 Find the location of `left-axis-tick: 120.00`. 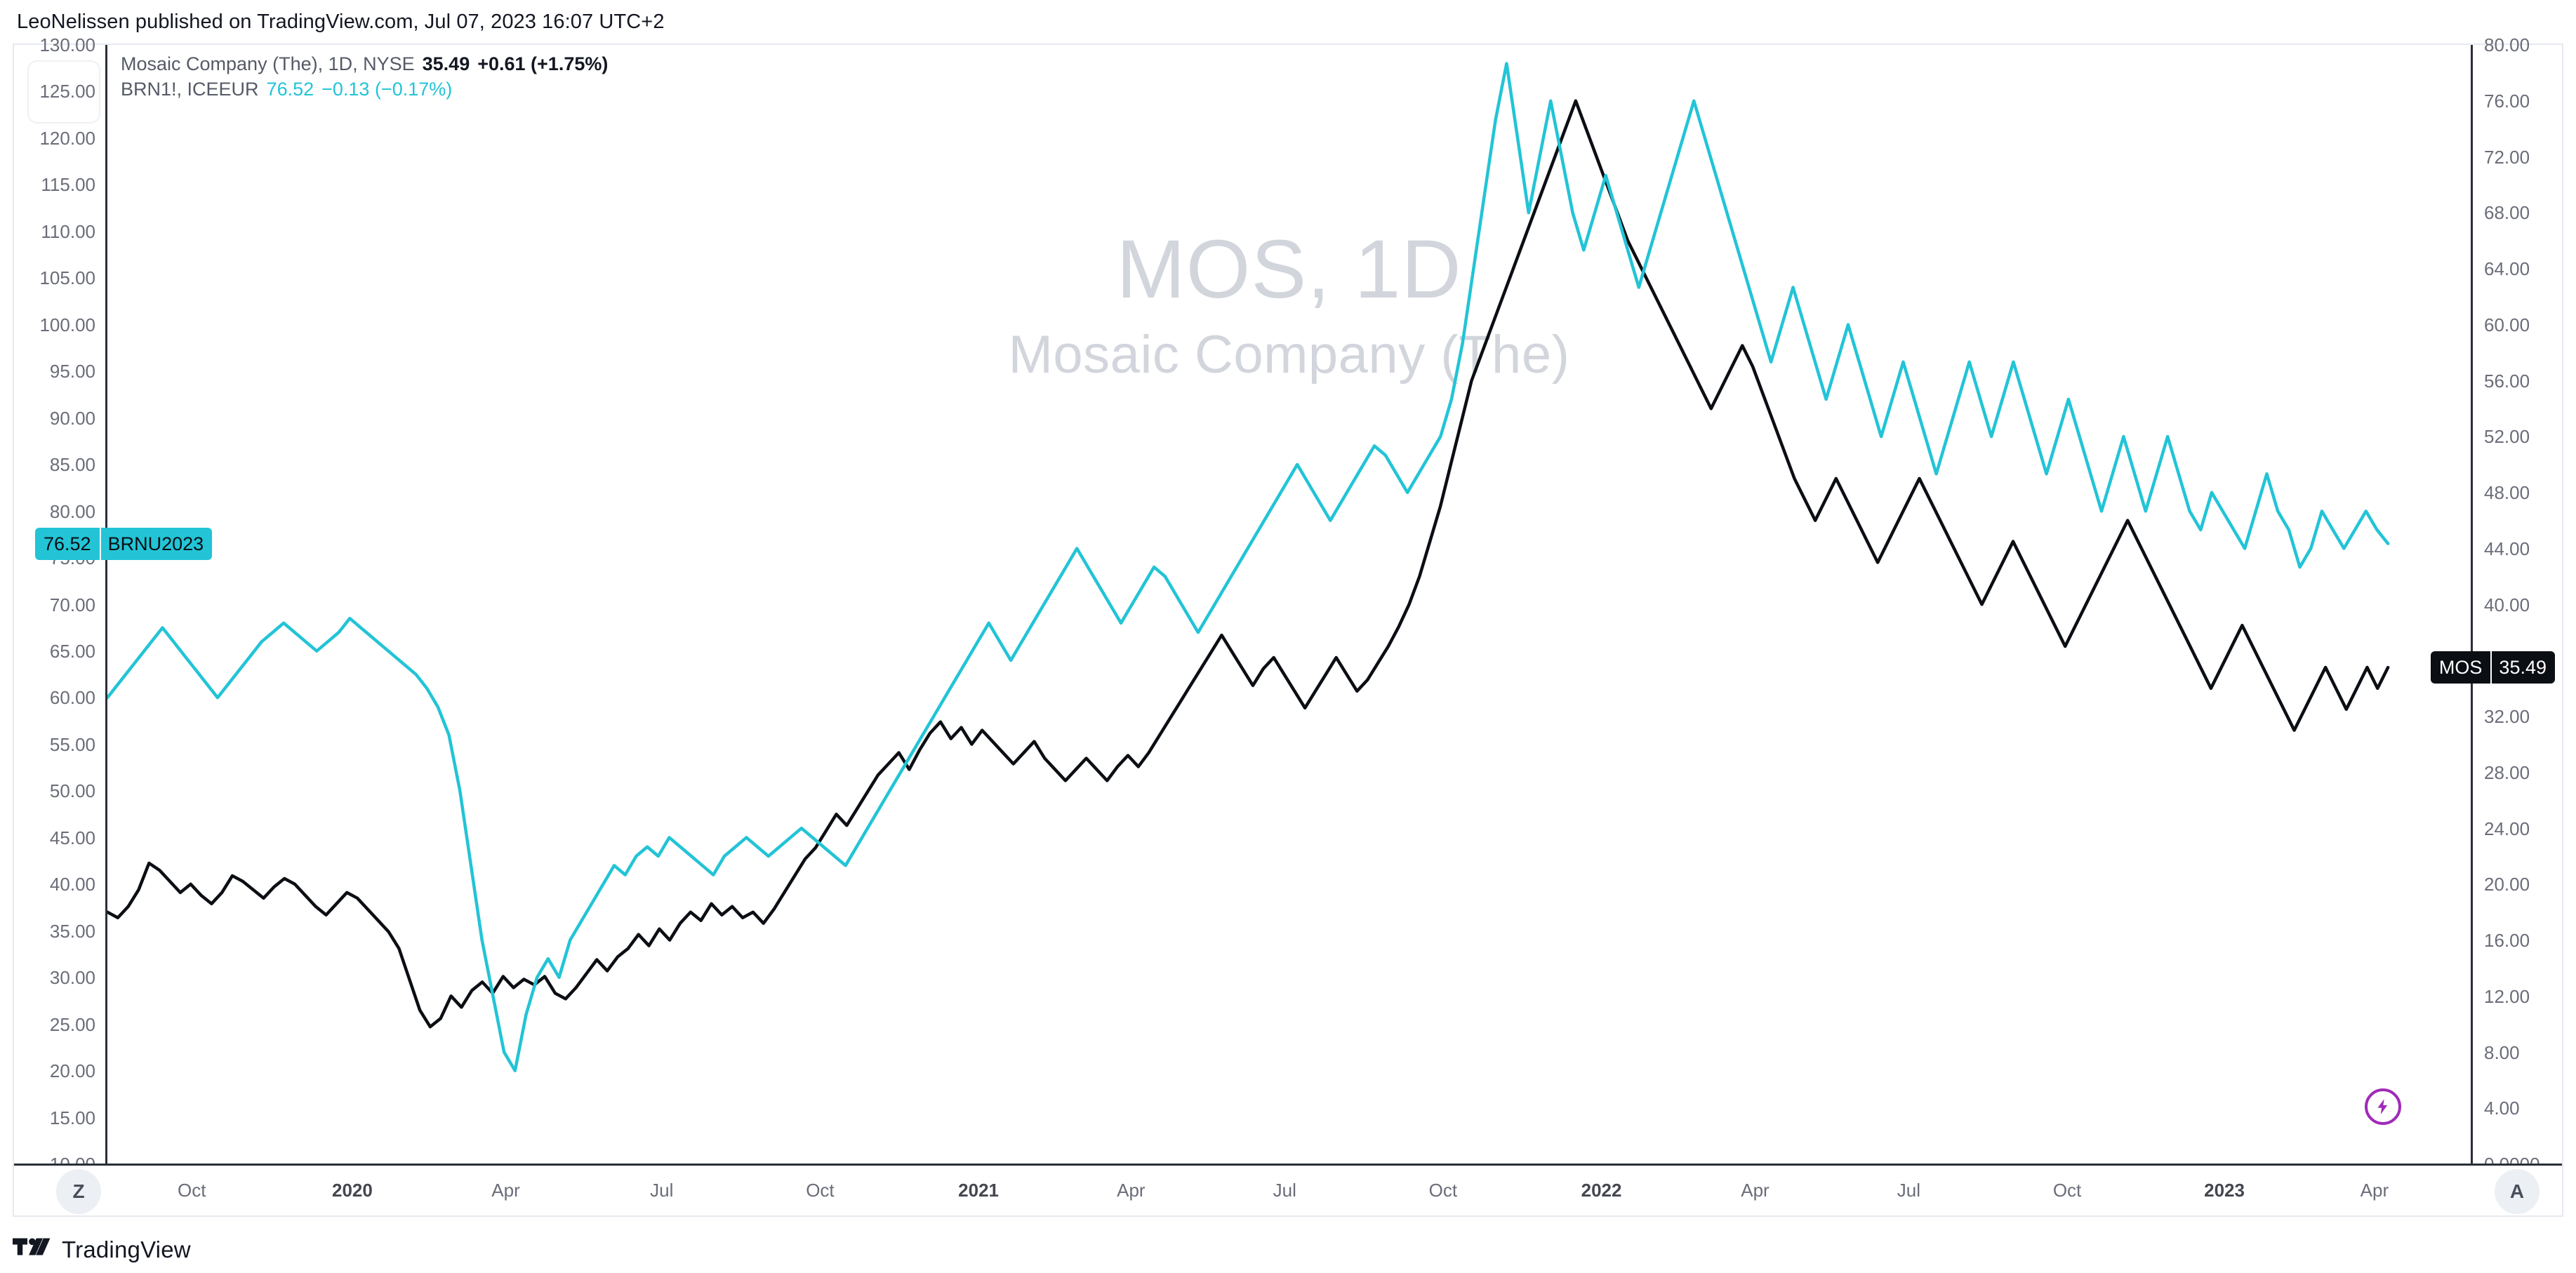

left-axis-tick: 120.00 is located at coordinates (67, 138).